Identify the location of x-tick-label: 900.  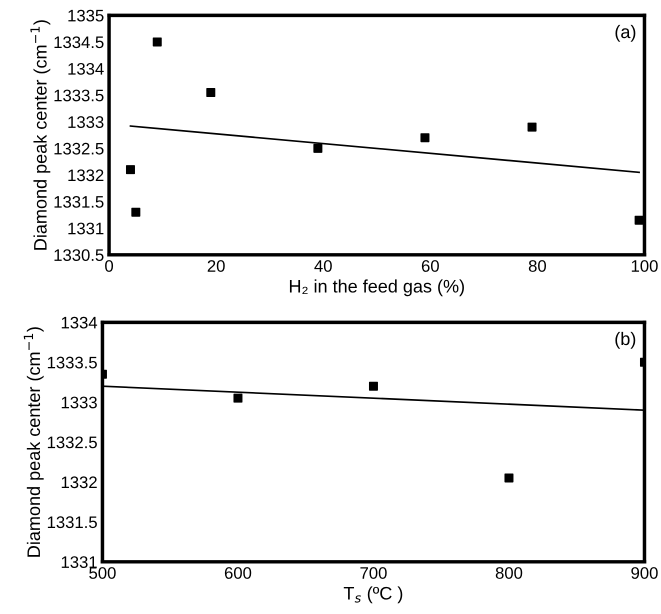
(644, 573).